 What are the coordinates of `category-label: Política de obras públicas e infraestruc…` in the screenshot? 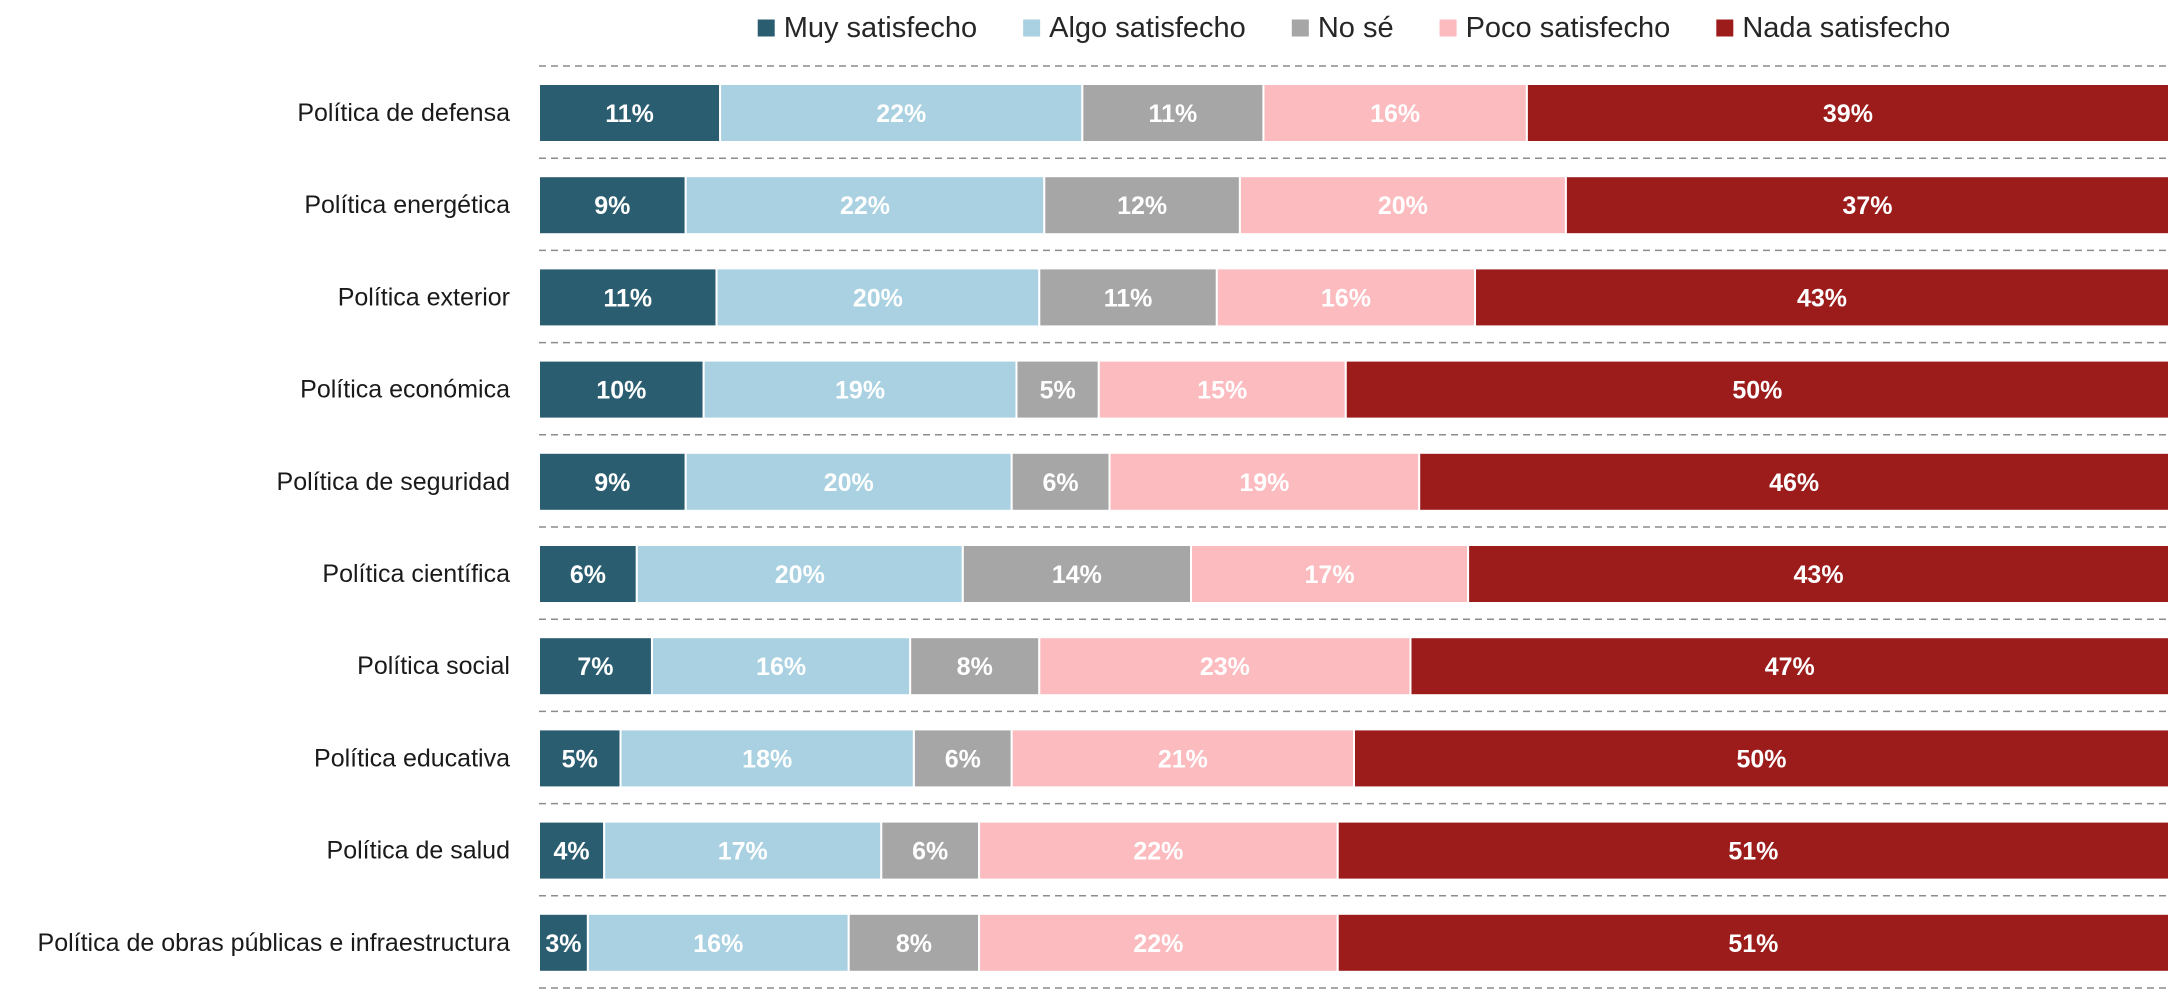 It's located at (274, 943).